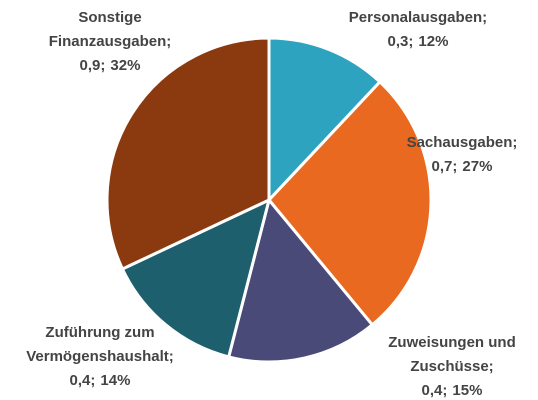  What do you see at coordinates (100, 344) in the screenshot?
I see `category-label: Zuführung zum Vermögenshaushalt;` at bounding box center [100, 344].